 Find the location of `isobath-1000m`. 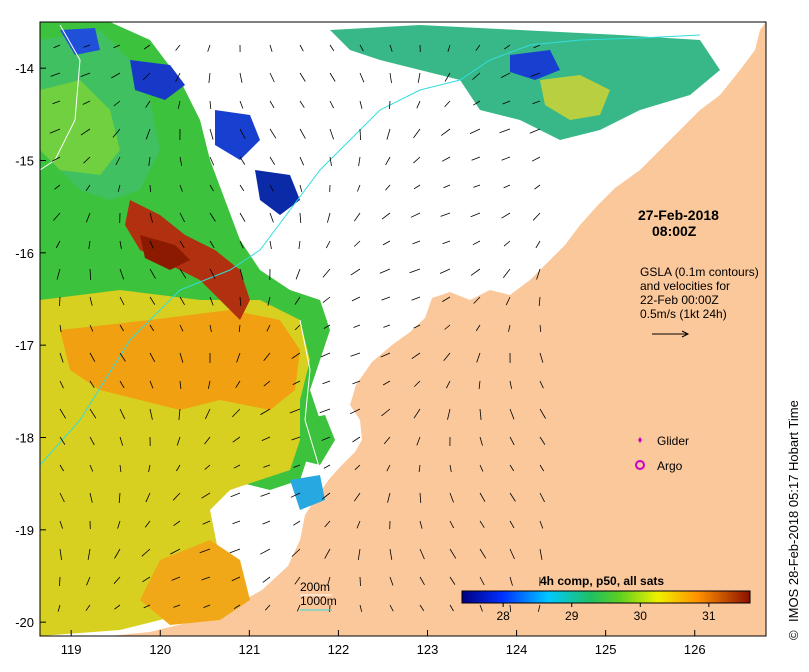

isobath-1000m is located at coordinates (60, 97).